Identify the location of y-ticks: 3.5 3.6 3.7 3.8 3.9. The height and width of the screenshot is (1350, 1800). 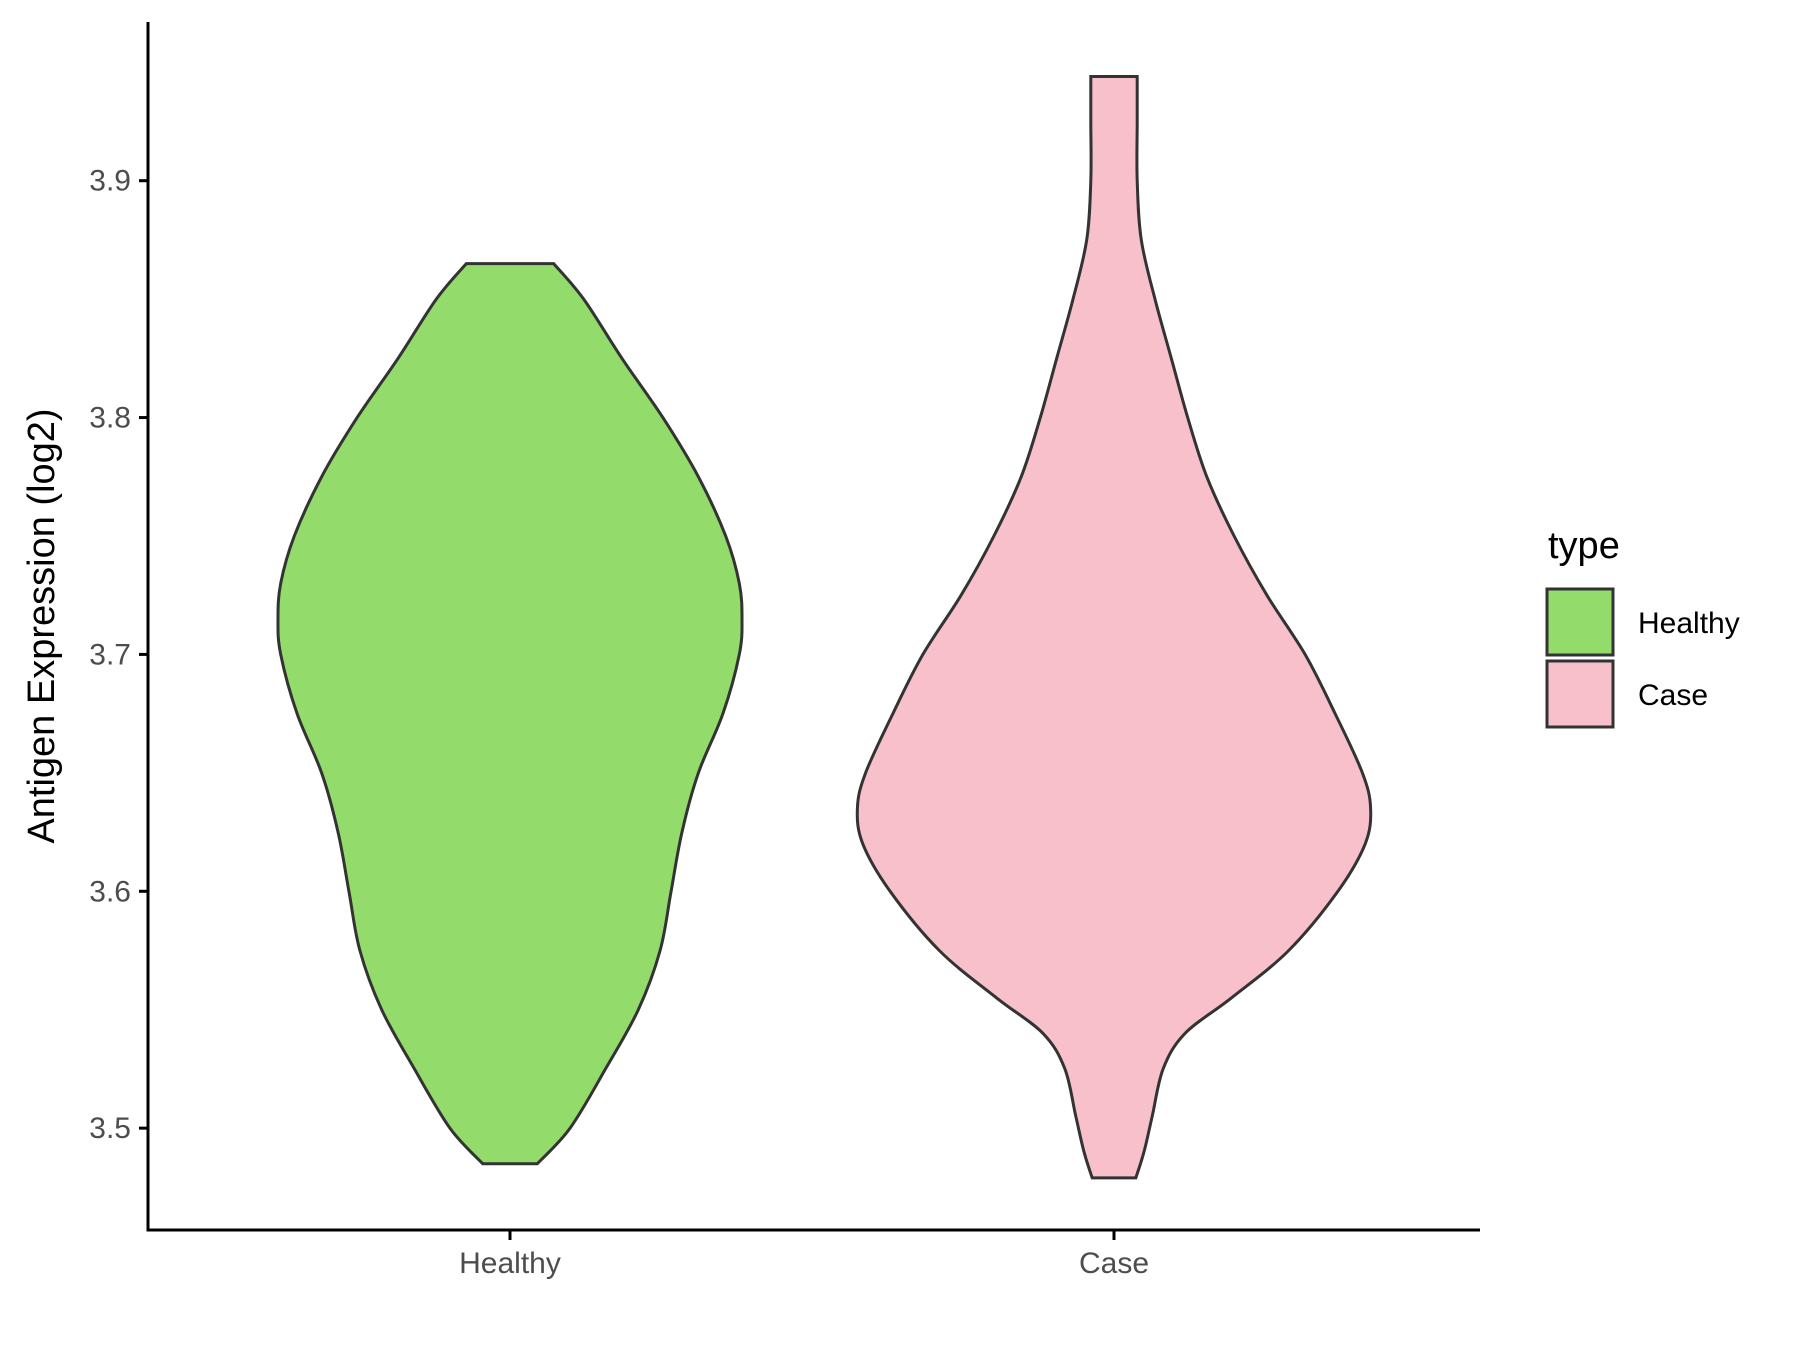
(118, 655).